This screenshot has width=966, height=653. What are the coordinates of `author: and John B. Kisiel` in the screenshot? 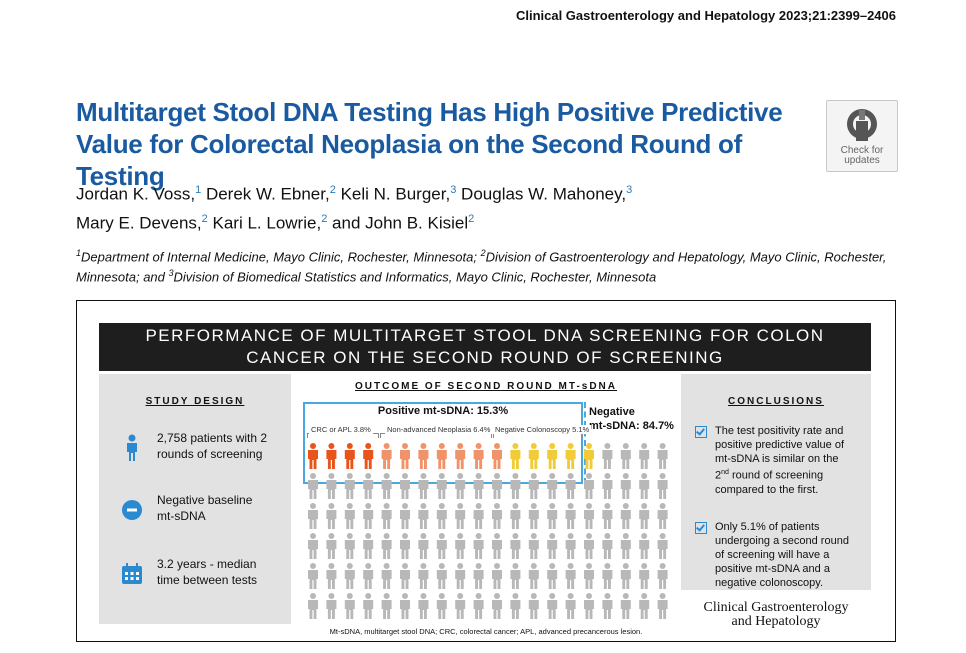 It's located at (400, 223).